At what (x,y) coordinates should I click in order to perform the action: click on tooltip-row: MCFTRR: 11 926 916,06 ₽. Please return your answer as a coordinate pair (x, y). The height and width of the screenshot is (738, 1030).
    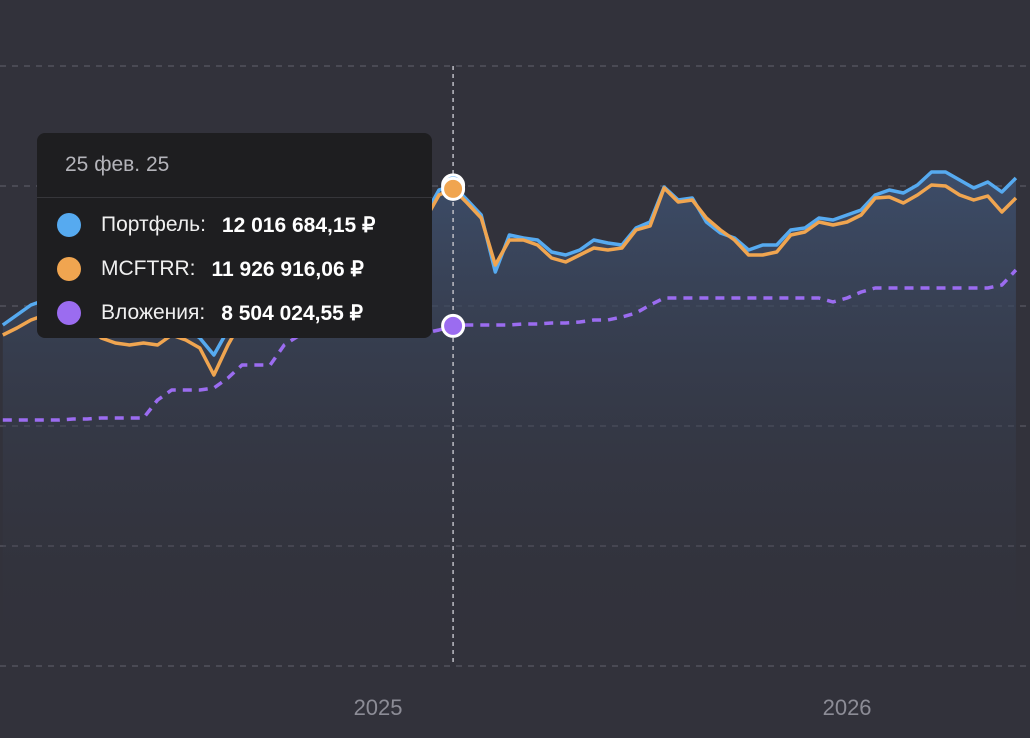
    Looking at the image, I should click on (210, 269).